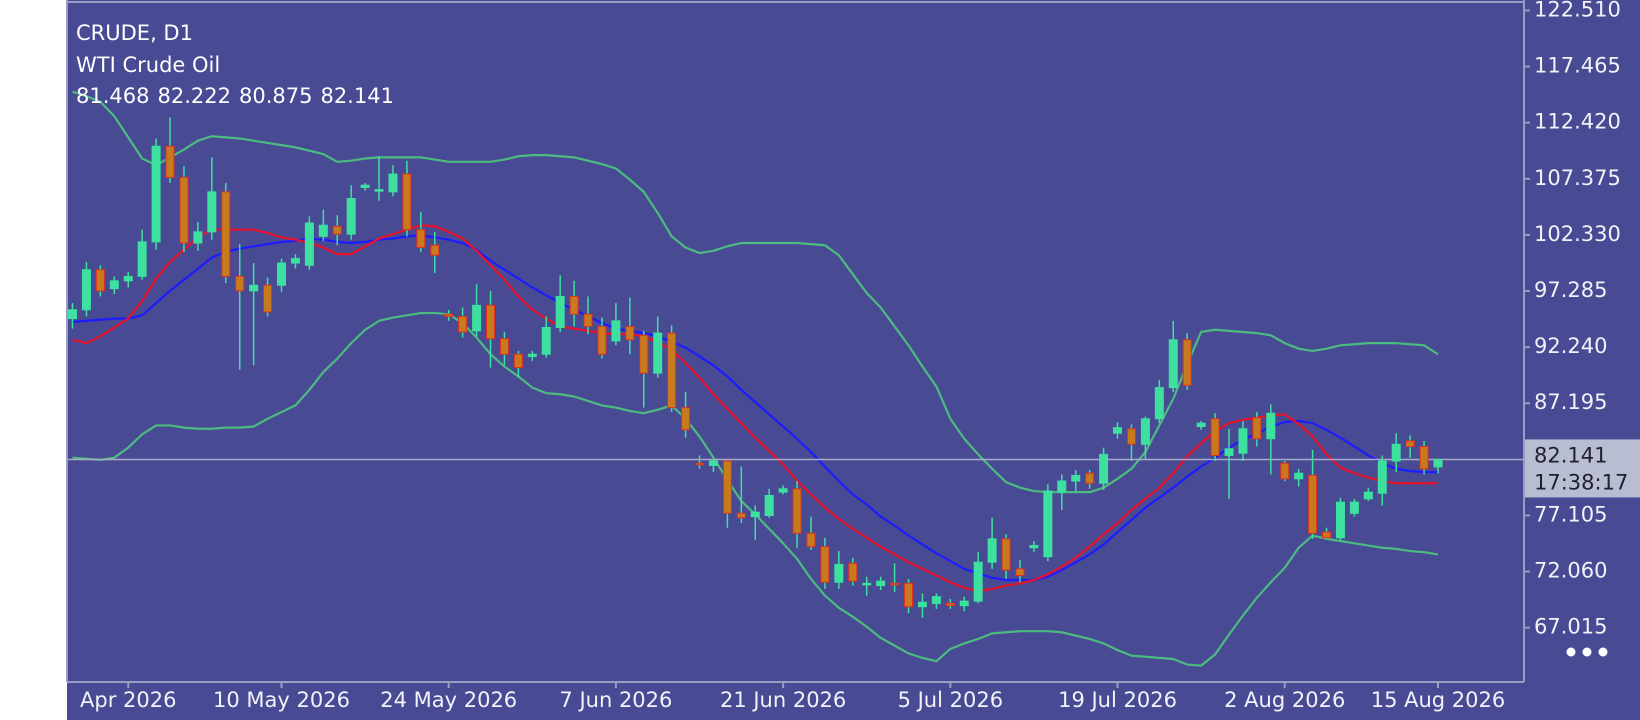  I want to click on ohlc-close: 82.141, so click(356, 96).